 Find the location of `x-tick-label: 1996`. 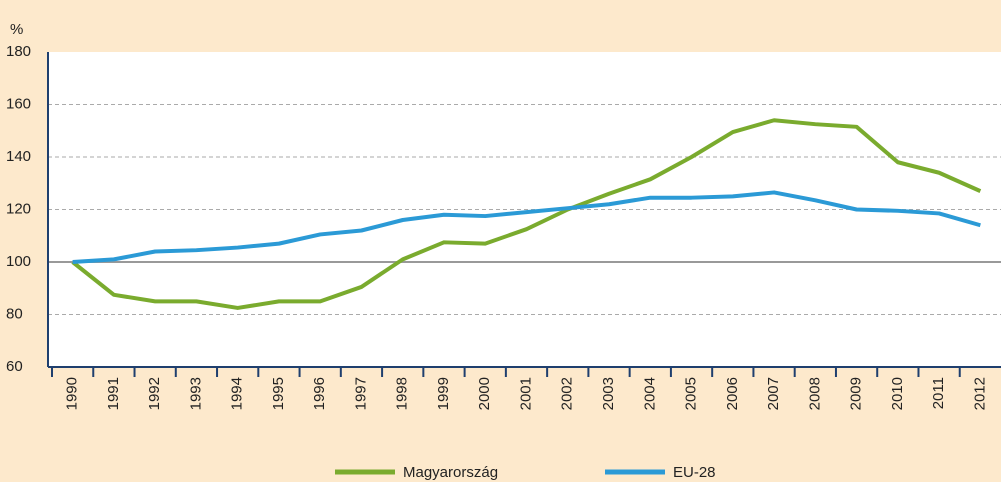

x-tick-label: 1996 is located at coordinates (319, 393).